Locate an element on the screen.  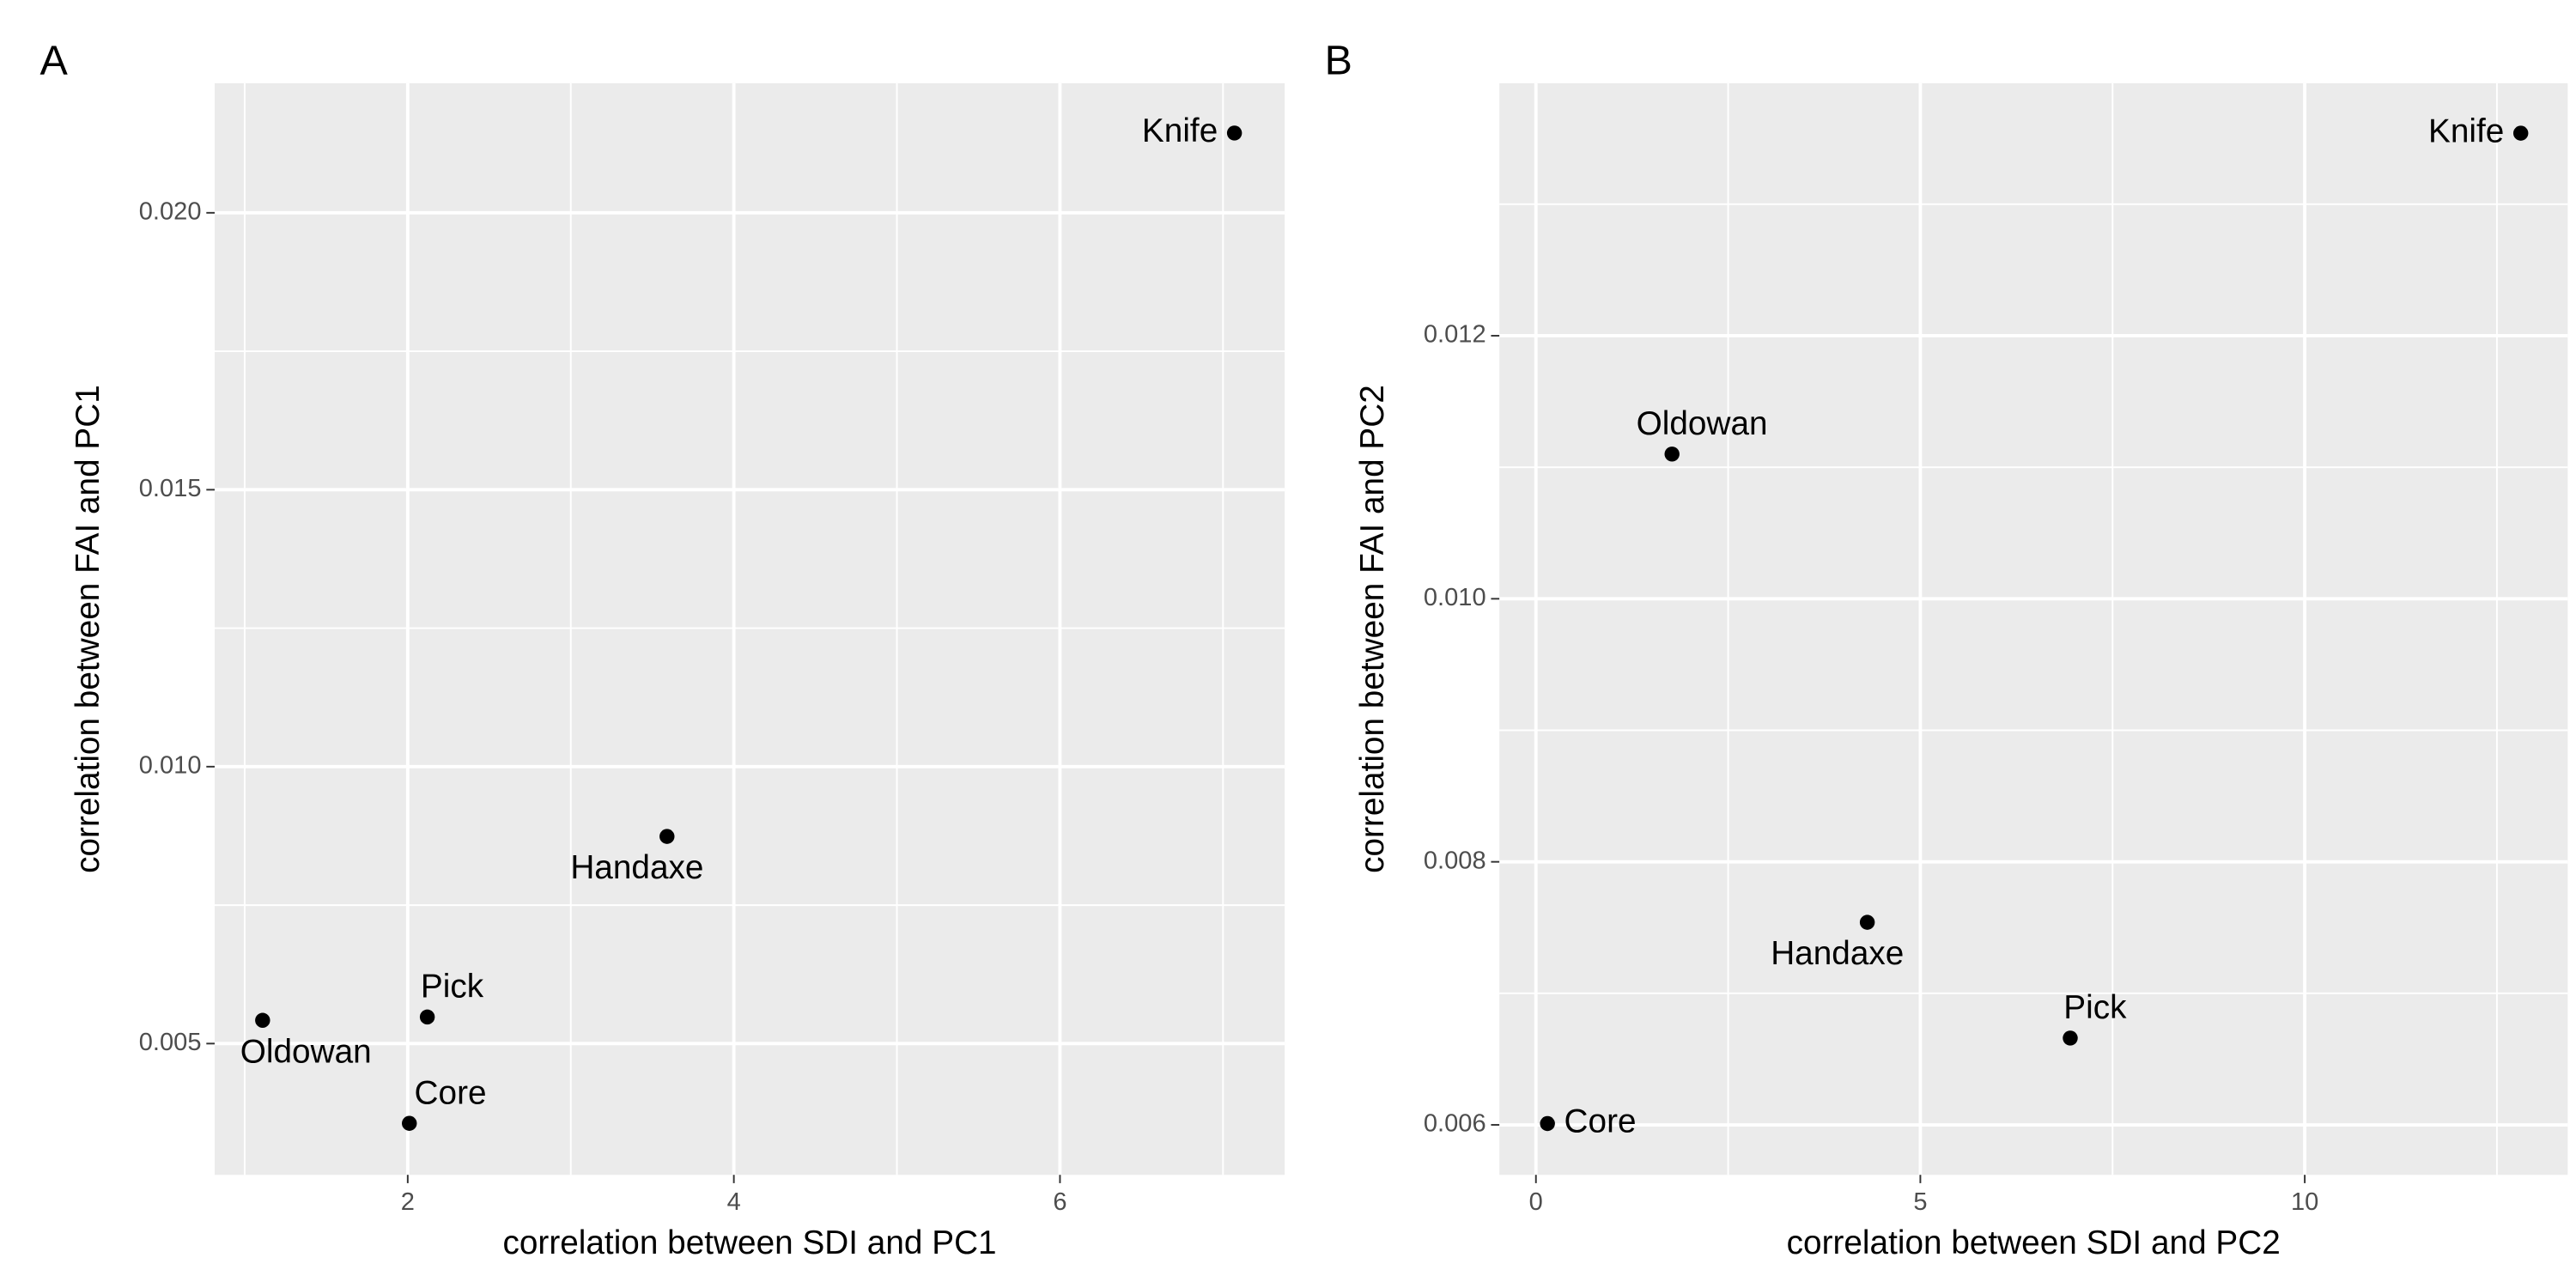
y-tick-label: 0.020 is located at coordinates (170, 212).